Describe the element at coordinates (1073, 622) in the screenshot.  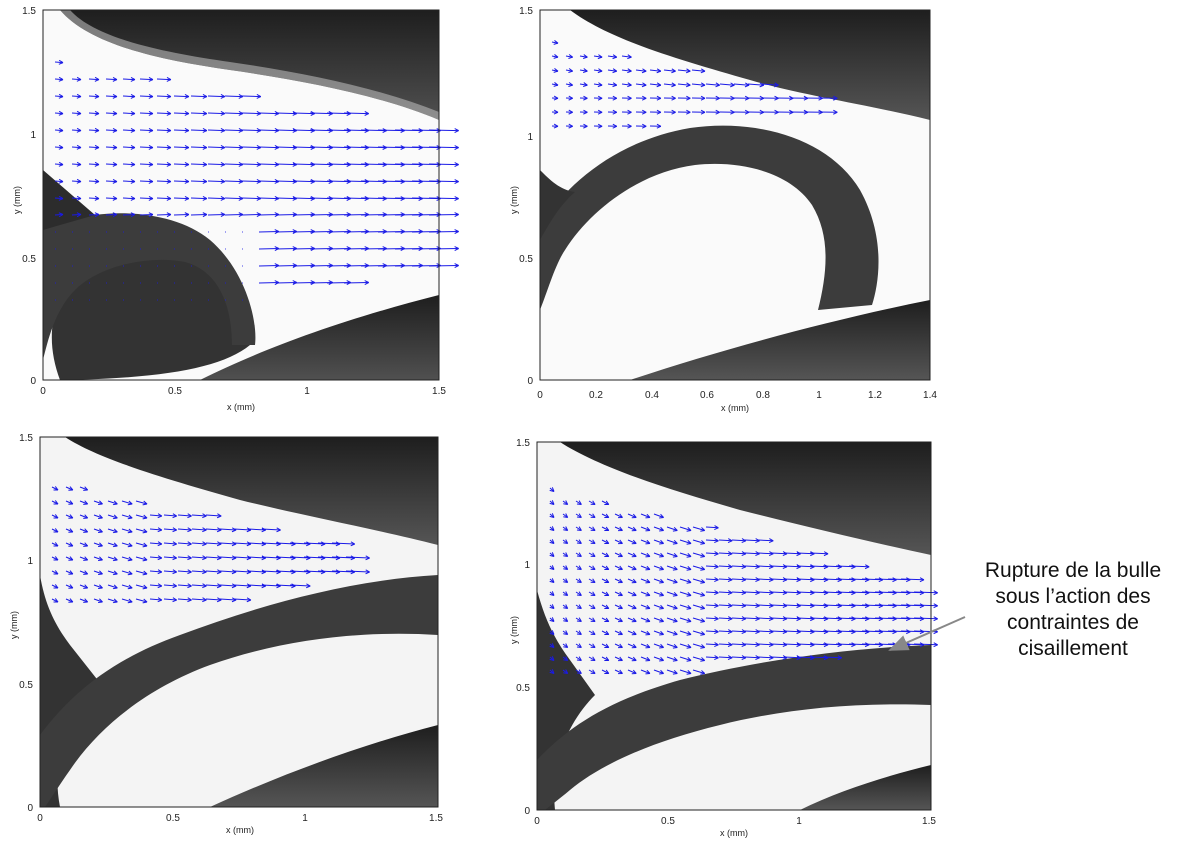
I see `annotation-line: contraintes de` at that location.